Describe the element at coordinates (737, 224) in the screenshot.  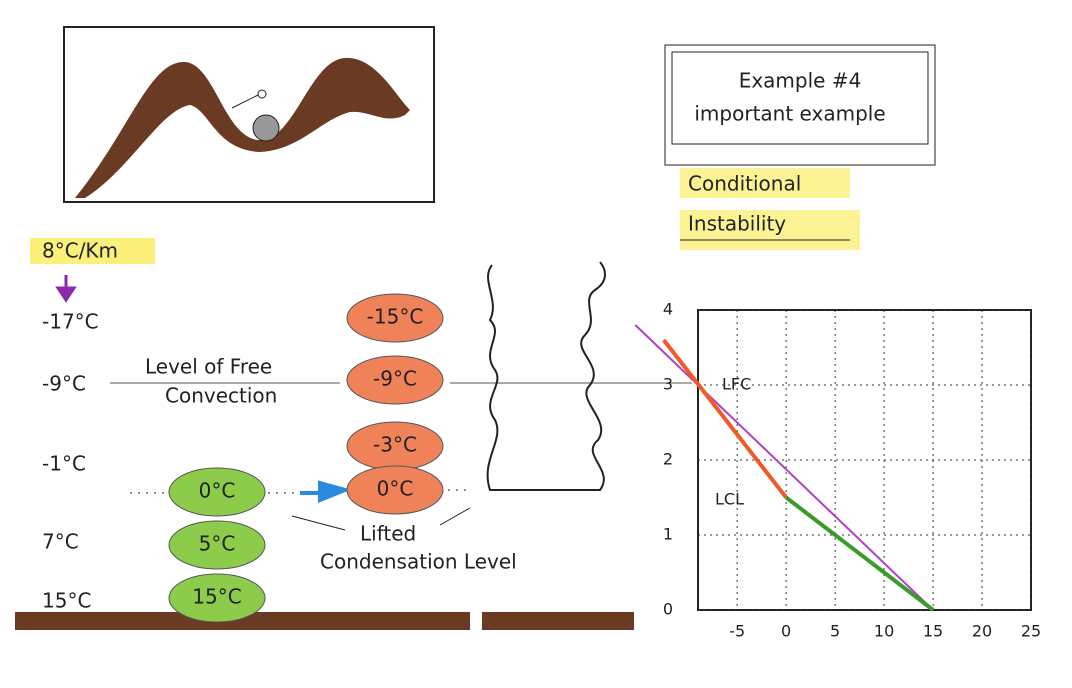
I see `heading-line: Instability` at that location.